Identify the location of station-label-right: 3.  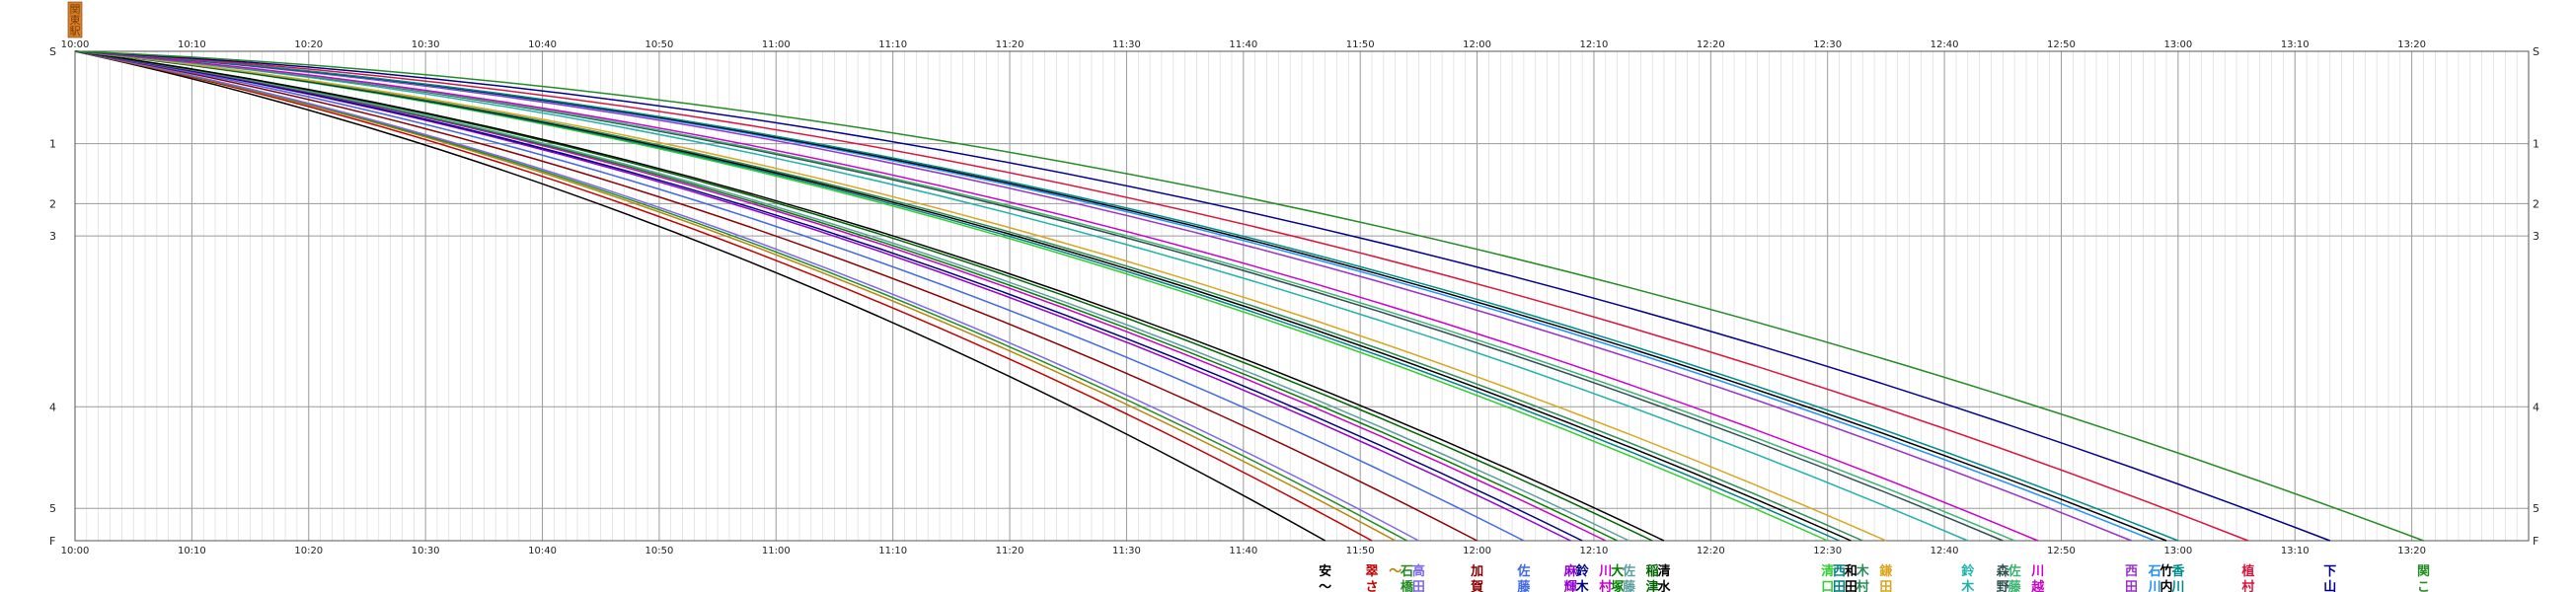
(2536, 237).